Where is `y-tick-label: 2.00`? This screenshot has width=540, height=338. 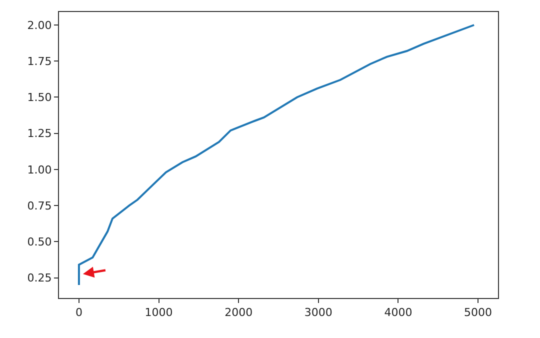
y-tick-label: 2.00 is located at coordinates (39, 25).